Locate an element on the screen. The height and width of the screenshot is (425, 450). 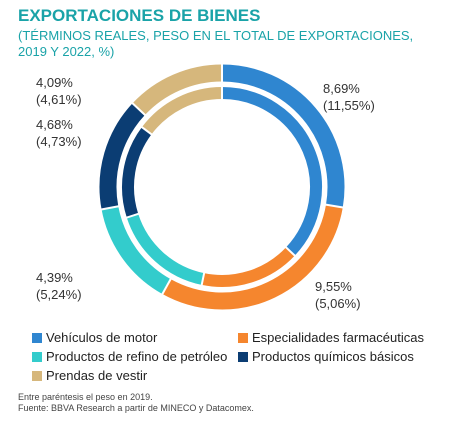
legend-label: Vehículos de motor is located at coordinates (102, 337).